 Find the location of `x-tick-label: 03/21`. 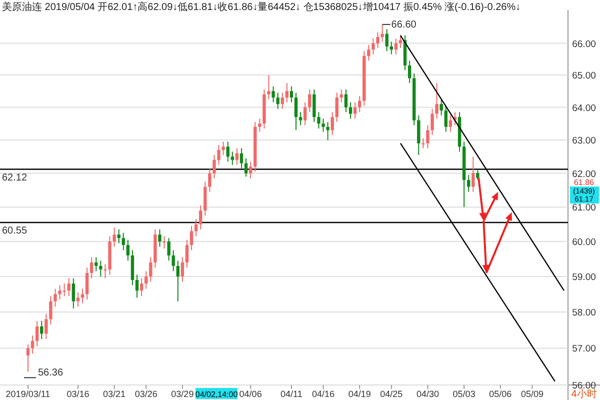

x-tick-label: 03/21 is located at coordinates (114, 394).